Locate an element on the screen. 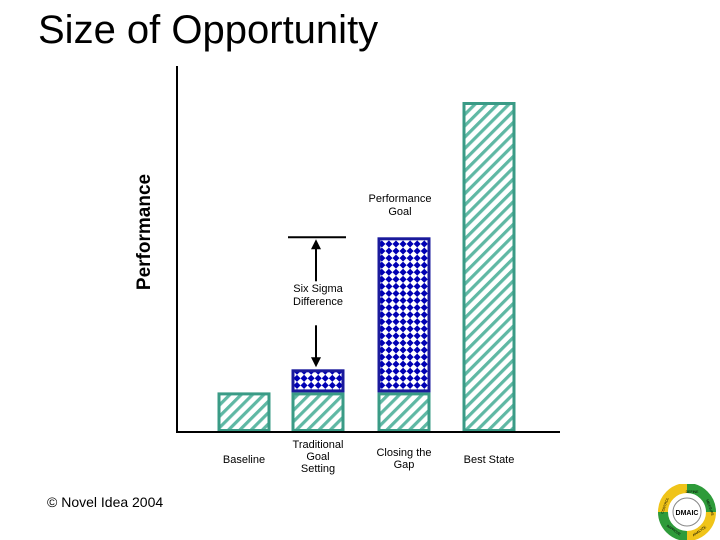 The image size is (720, 540). bar-traditional-goal-setting-diamond-check is located at coordinates (318, 381).